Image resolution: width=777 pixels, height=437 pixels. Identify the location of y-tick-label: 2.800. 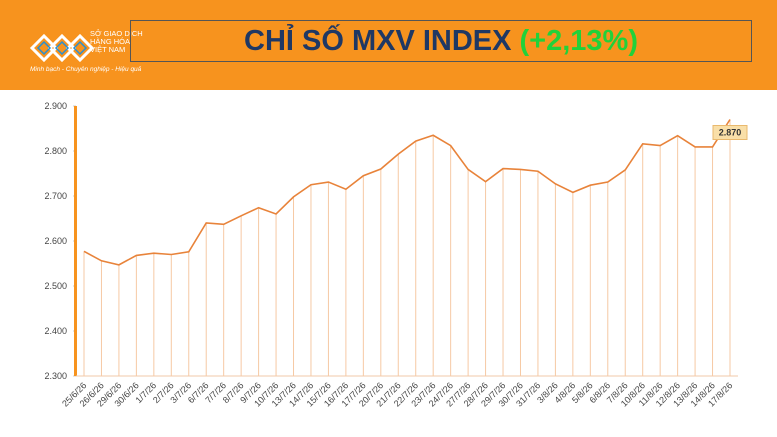
(55, 151).